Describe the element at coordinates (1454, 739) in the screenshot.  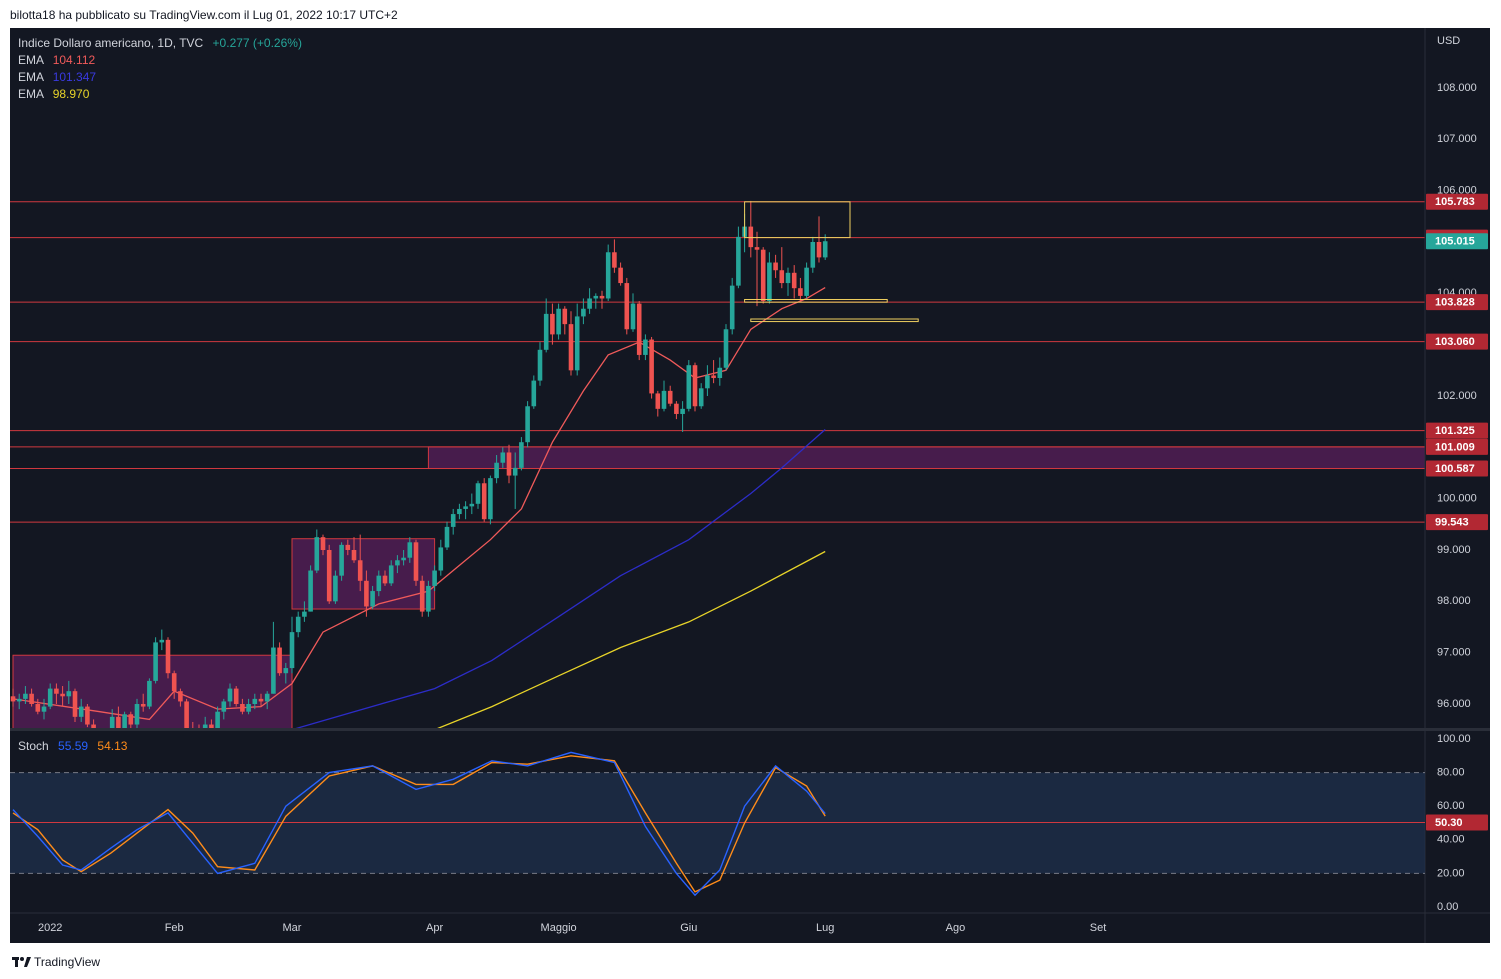
I see `stoch-axis-tick: 100.00` at that location.